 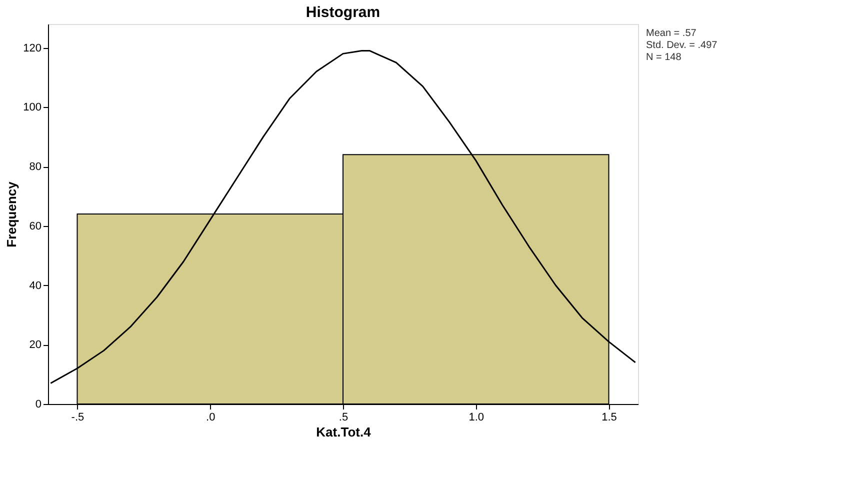 What do you see at coordinates (664, 57) in the screenshot?
I see `text: N = 148` at bounding box center [664, 57].